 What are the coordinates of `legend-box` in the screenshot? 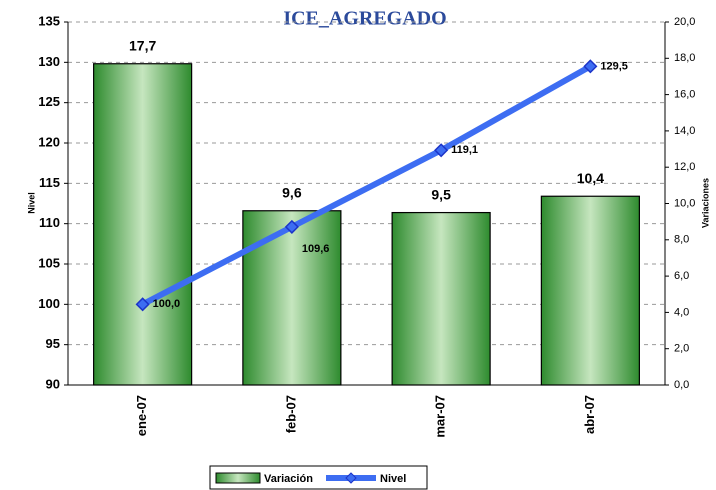 It's located at (318, 477).